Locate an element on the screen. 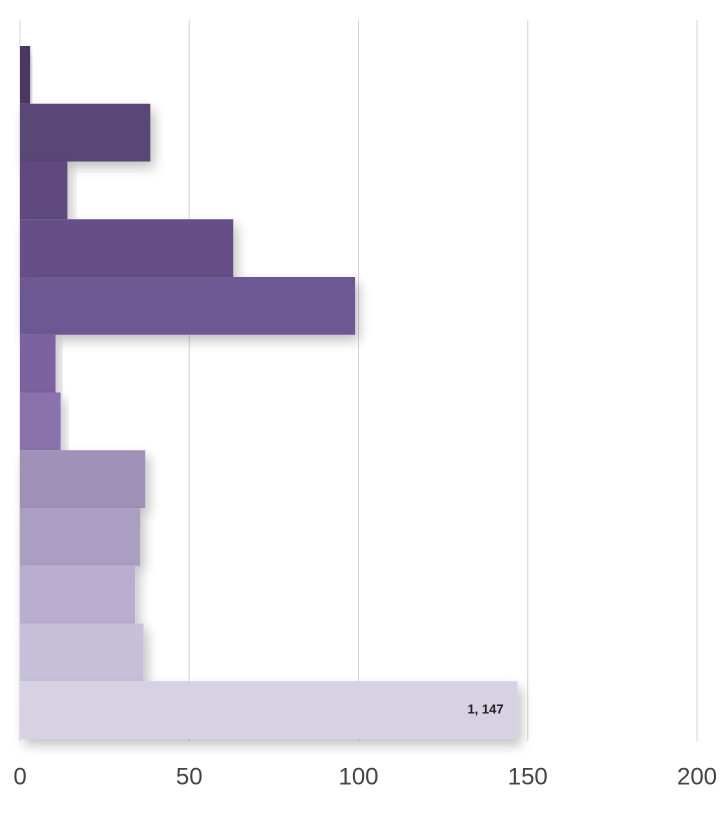  x-tick-label: 200 is located at coordinates (697, 776).